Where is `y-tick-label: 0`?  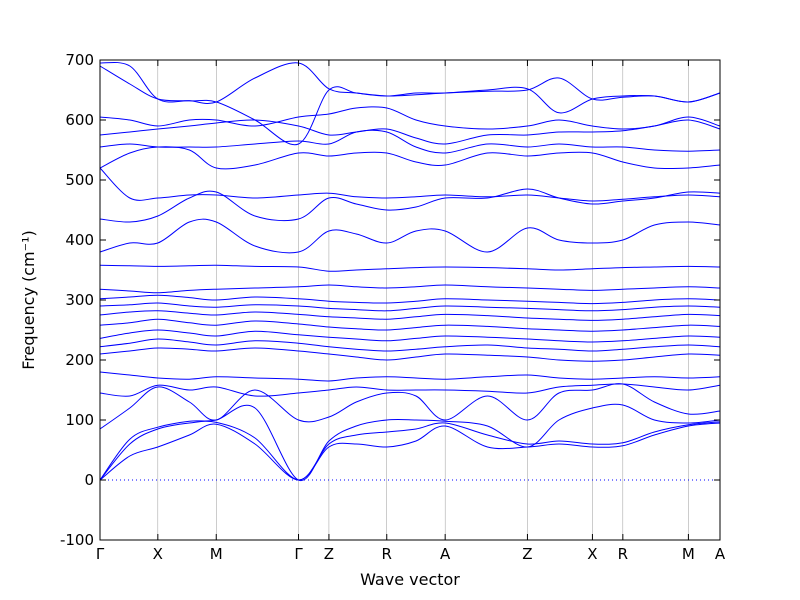
y-tick-label: 0 is located at coordinates (89, 480).